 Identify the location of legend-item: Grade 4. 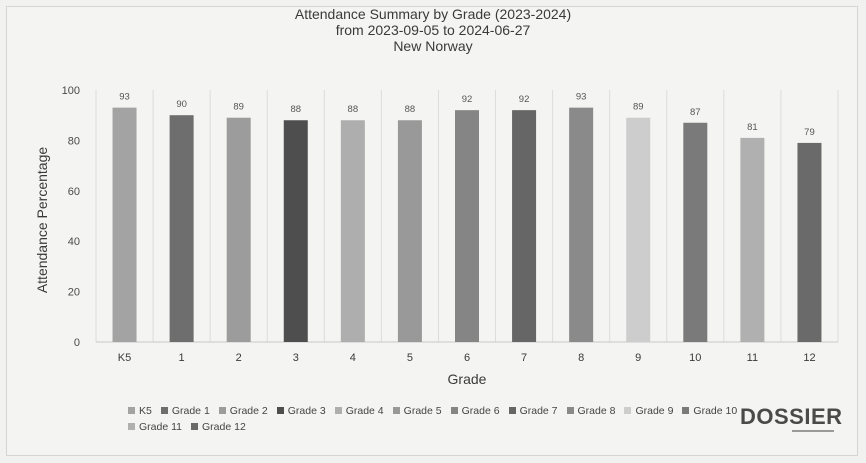
(359, 411).